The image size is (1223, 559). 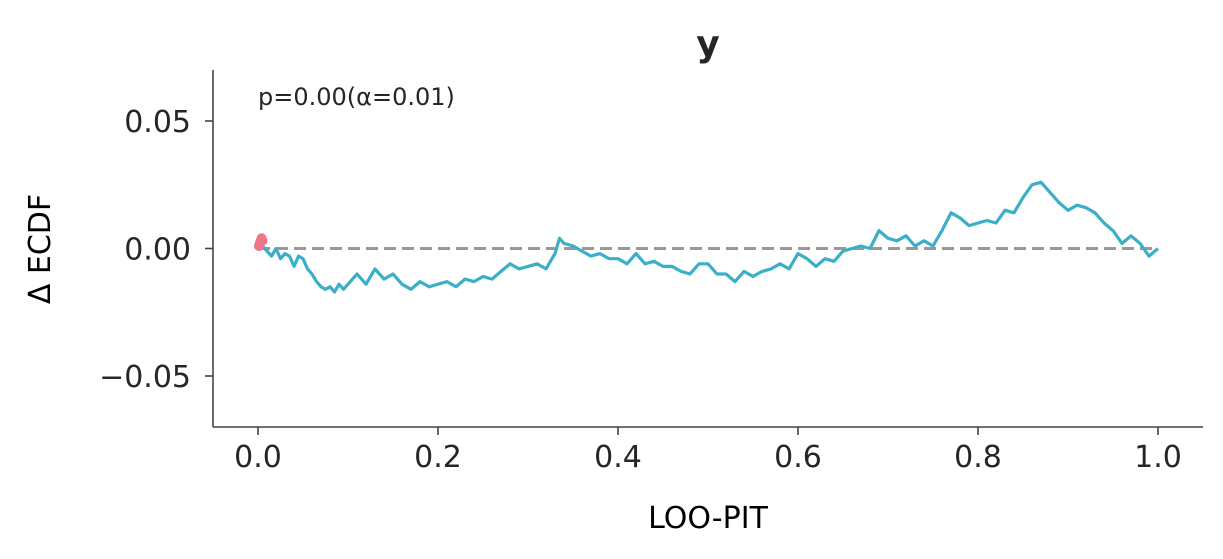 What do you see at coordinates (356, 97) in the screenshot?
I see `p-value-annotation: p=0.00(α=0.01)` at bounding box center [356, 97].